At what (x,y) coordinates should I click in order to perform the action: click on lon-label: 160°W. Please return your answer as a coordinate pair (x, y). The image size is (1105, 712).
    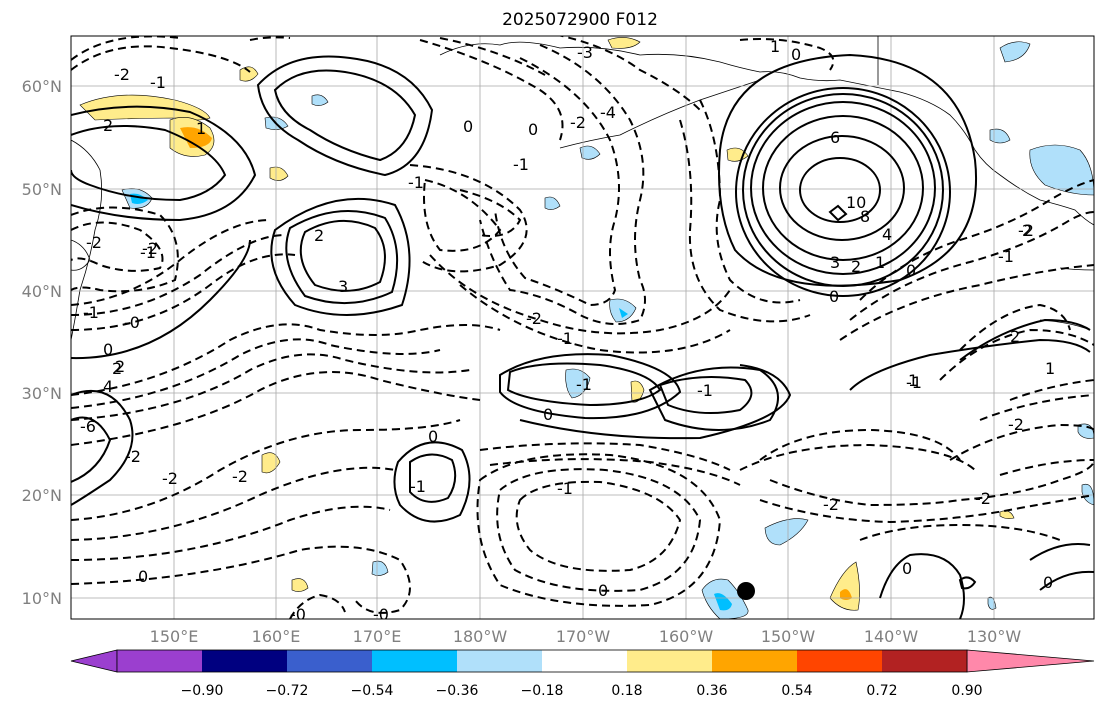
    Looking at the image, I should click on (686, 636).